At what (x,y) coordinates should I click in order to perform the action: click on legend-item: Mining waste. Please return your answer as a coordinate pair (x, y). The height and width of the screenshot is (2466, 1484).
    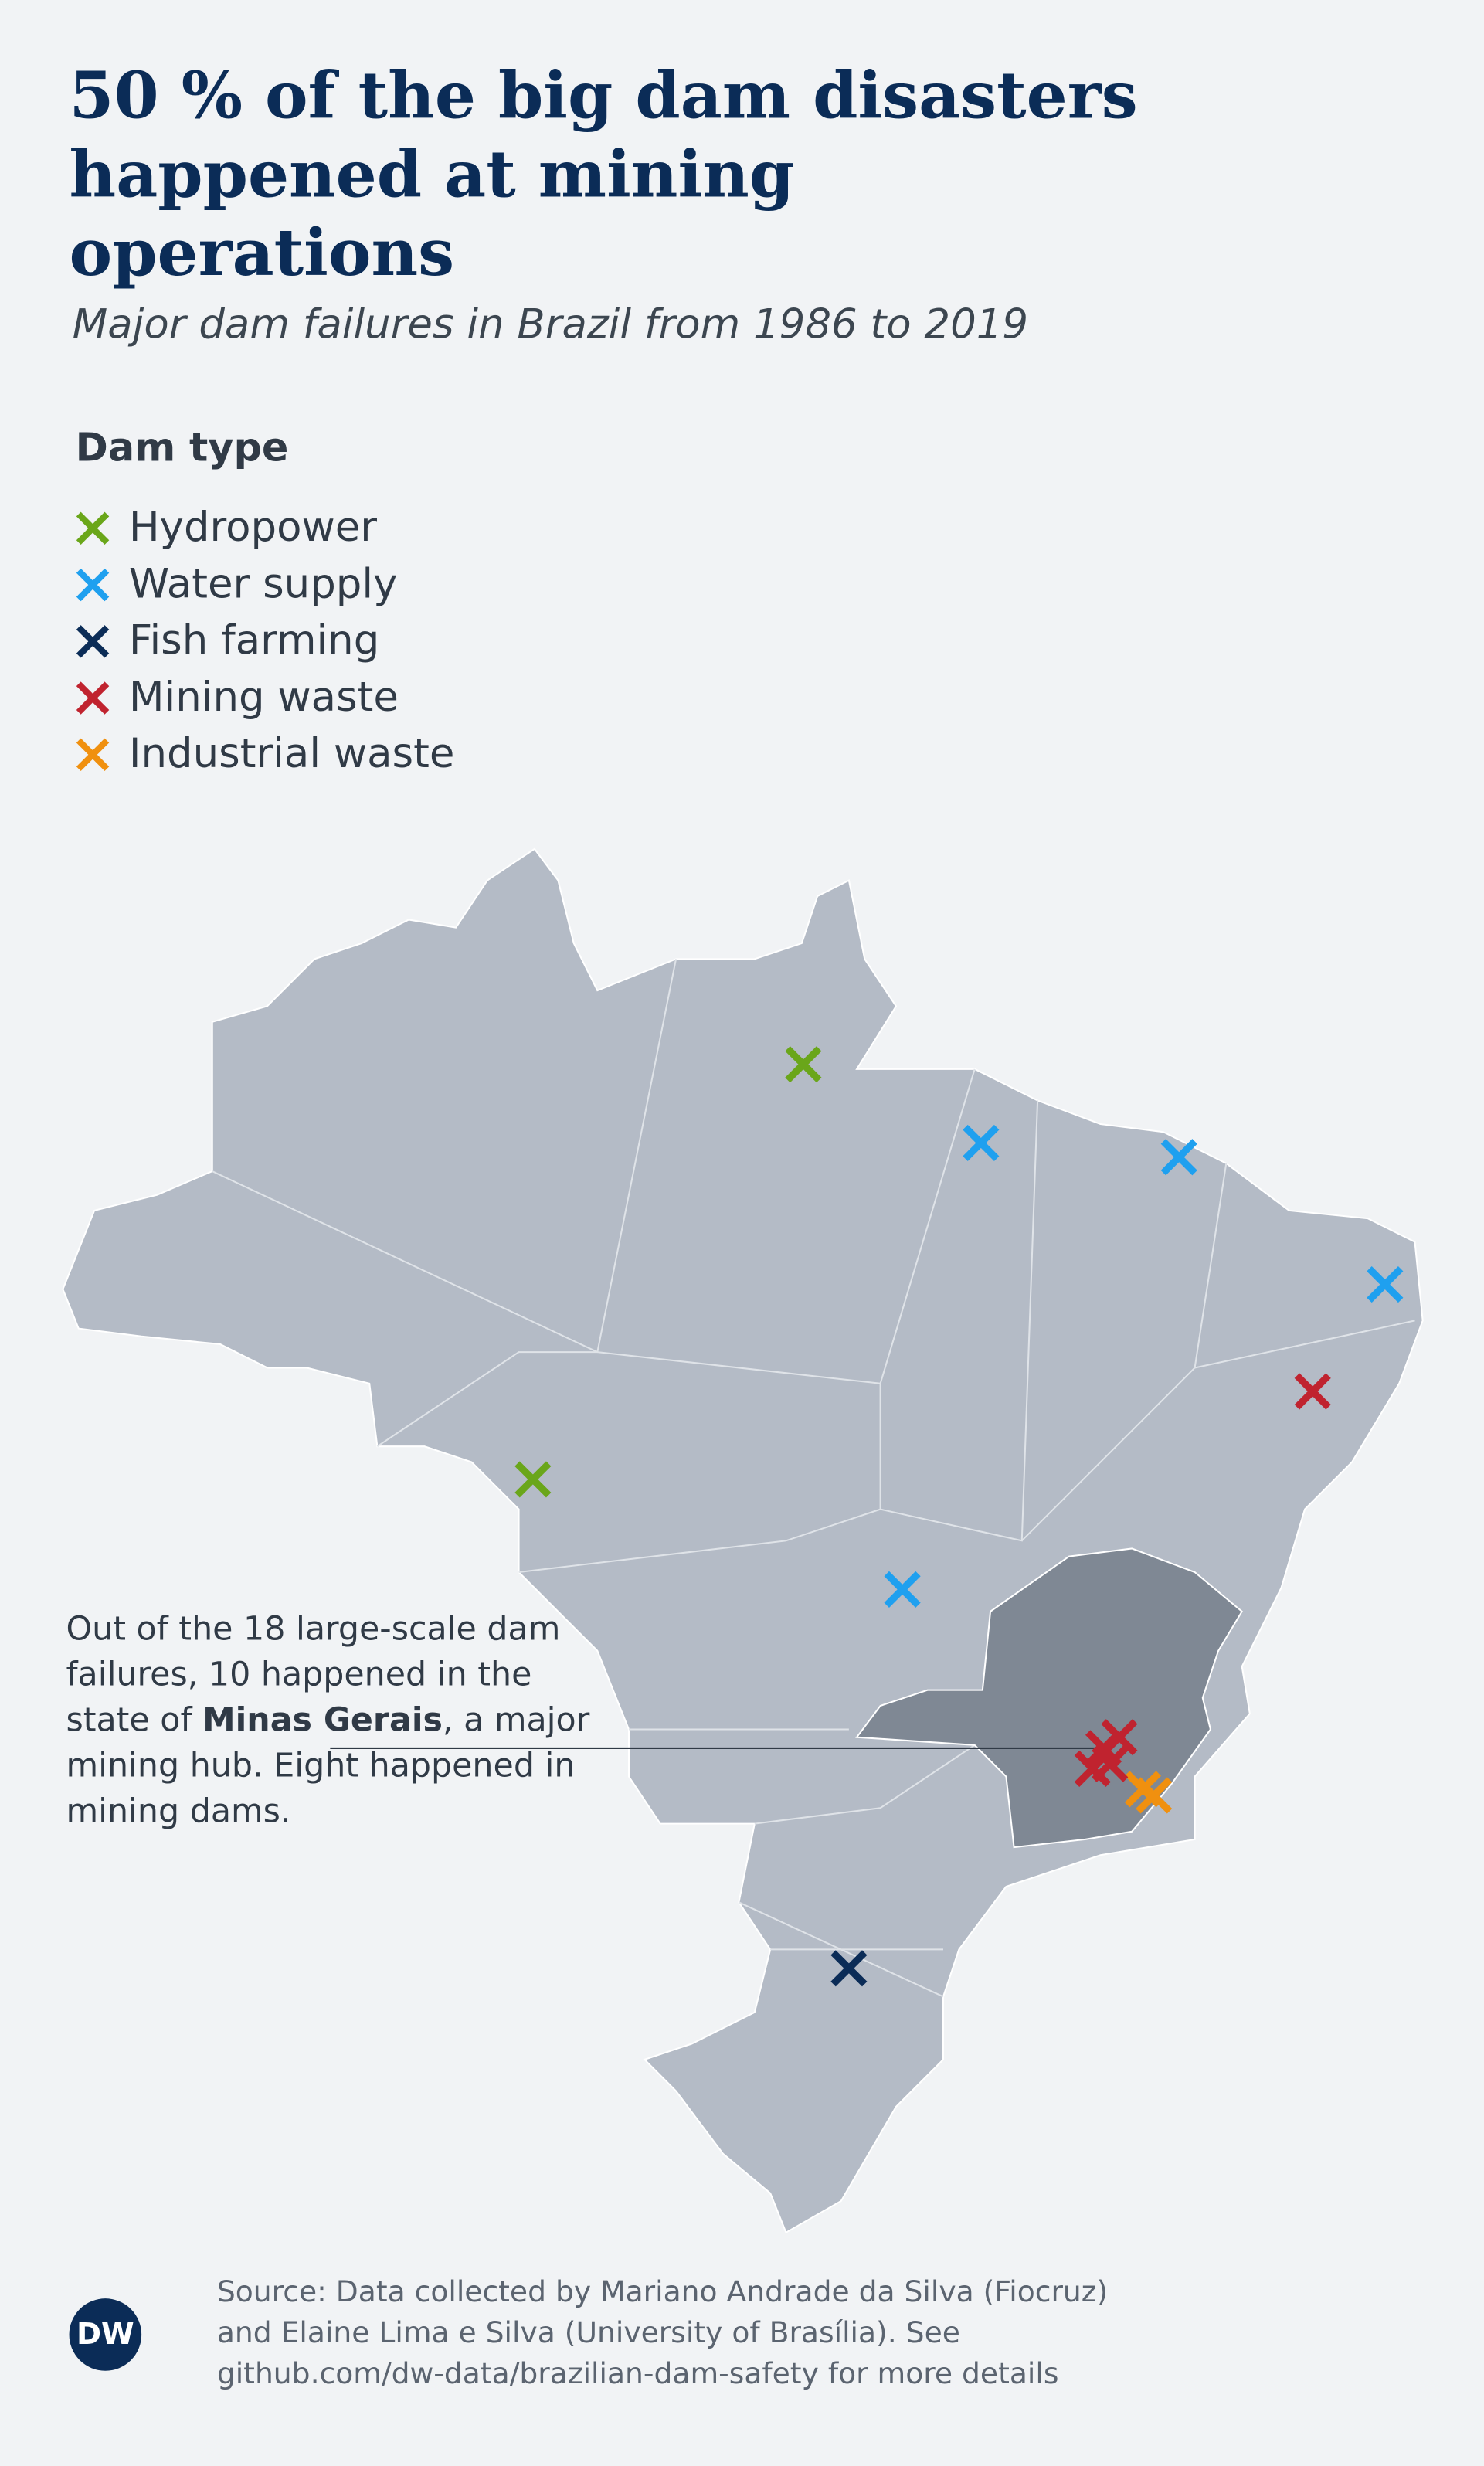
    Looking at the image, I should click on (264, 698).